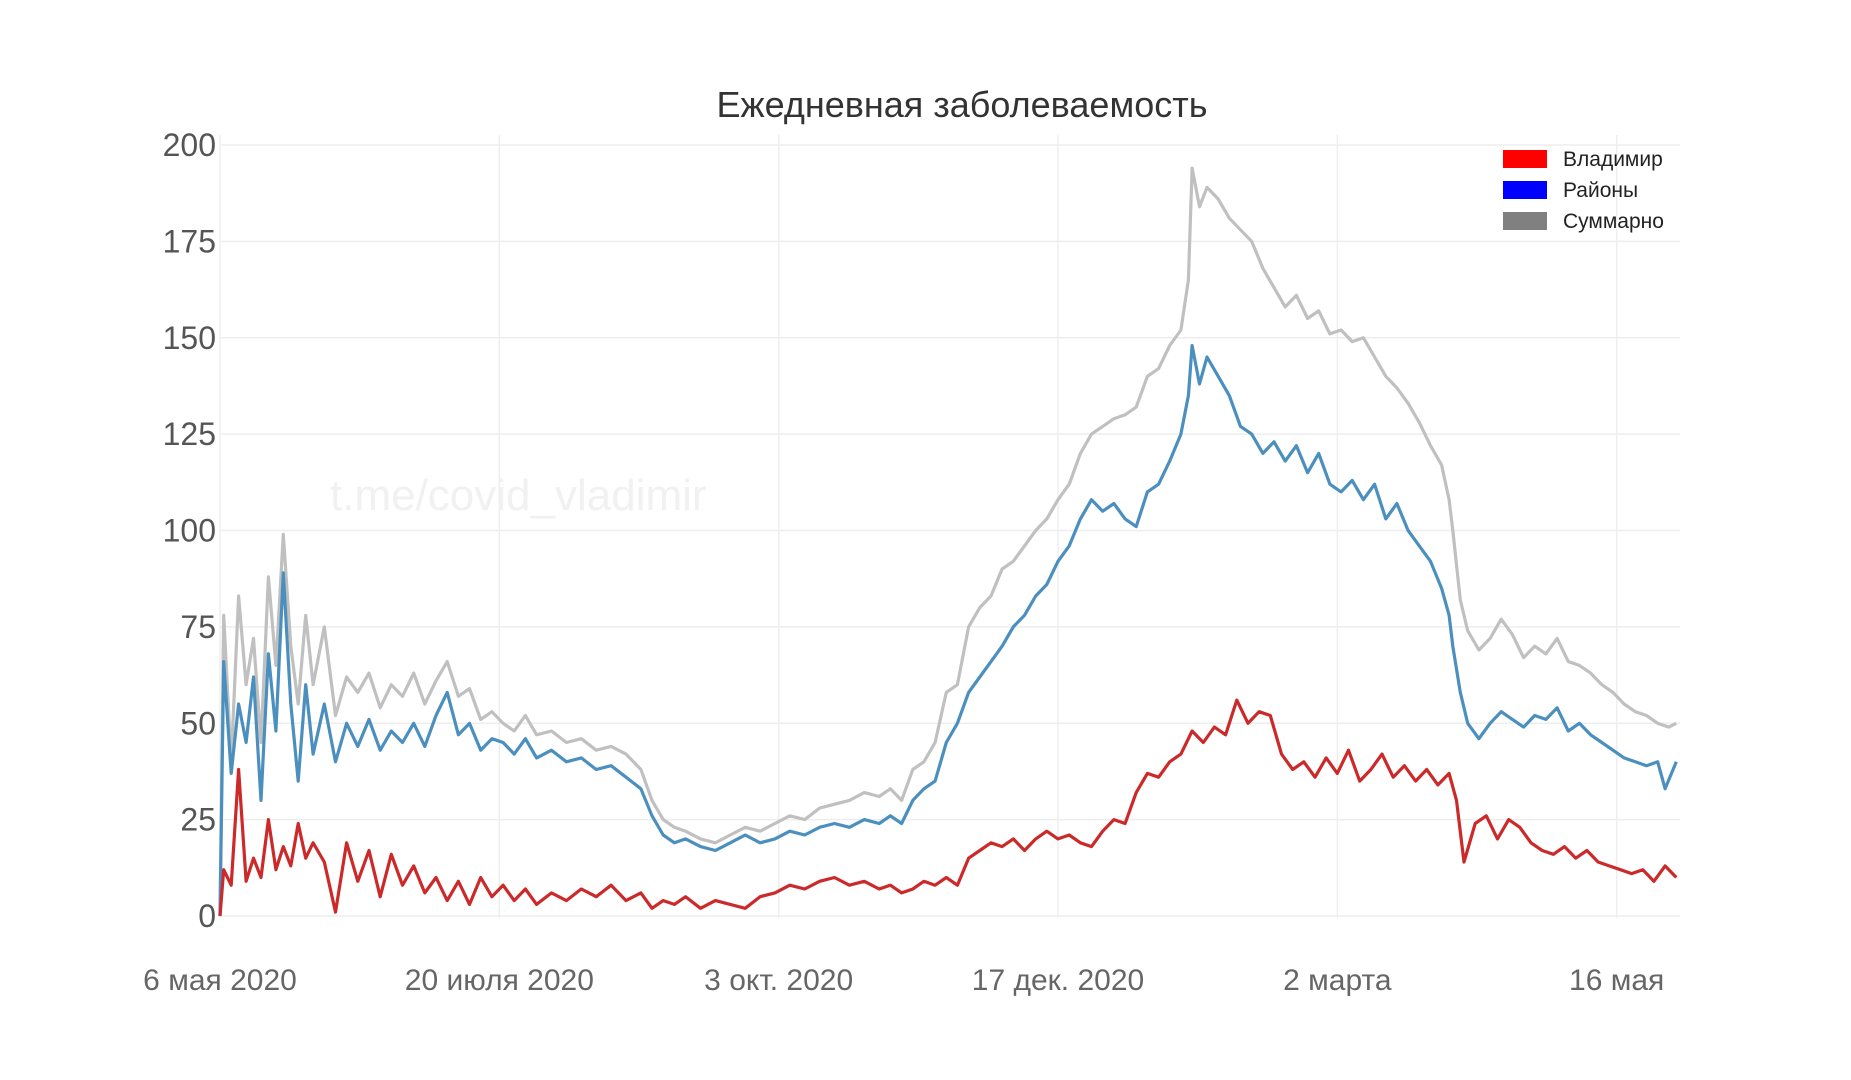  I want to click on x-tick-label: 16 мая, so click(1616, 980).